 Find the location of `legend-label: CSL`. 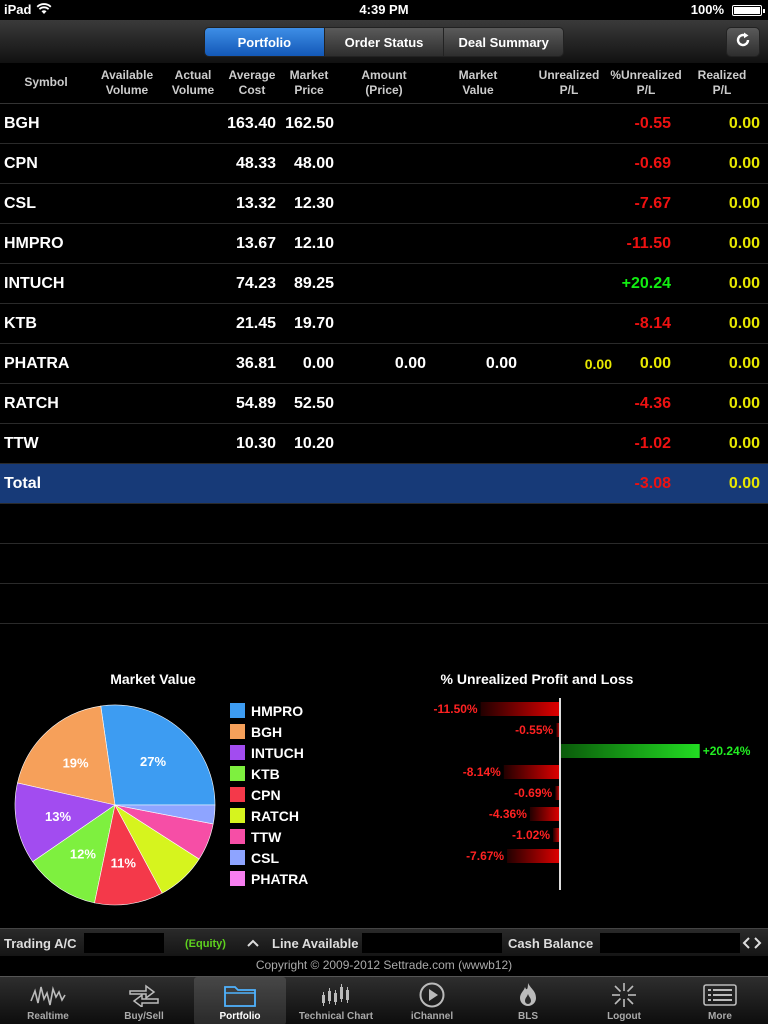

legend-label: CSL is located at coordinates (265, 857).